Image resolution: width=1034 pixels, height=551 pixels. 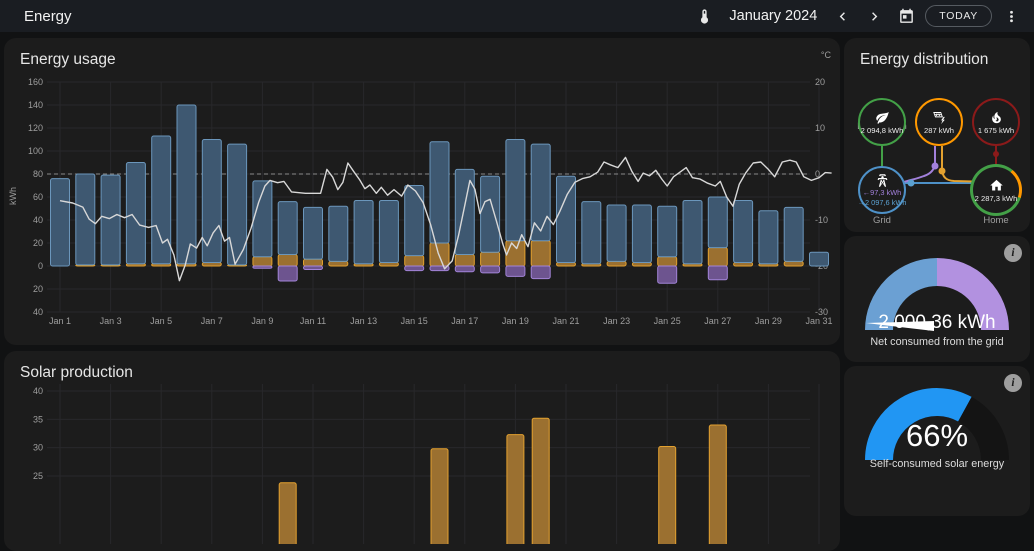 What do you see at coordinates (565, 321) in the screenshot?
I see `svg-text: Jan 21` at bounding box center [565, 321].